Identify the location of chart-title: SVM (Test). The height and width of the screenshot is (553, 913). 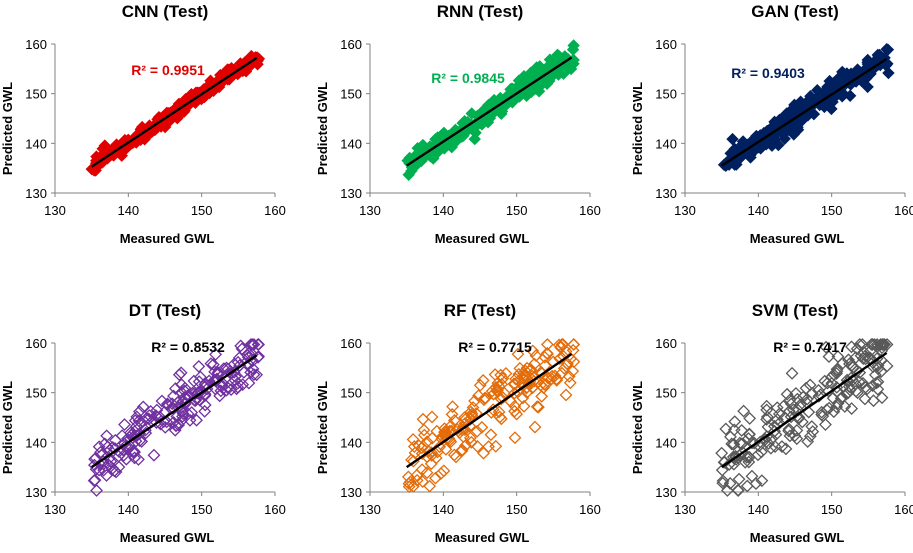
(795, 310).